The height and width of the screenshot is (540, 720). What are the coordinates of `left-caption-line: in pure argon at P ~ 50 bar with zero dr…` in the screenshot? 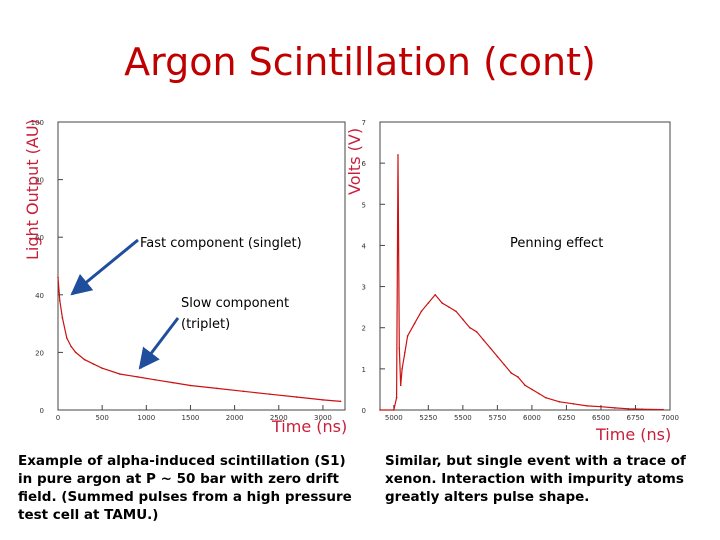 It's located at (179, 479).